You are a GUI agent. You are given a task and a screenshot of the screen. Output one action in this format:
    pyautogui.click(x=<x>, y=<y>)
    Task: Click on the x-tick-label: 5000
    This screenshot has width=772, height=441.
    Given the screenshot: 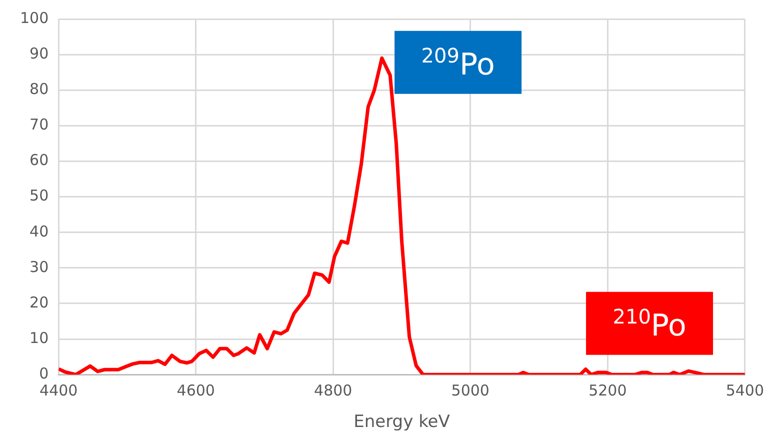 What is the action you would take?
    pyautogui.click(x=470, y=390)
    